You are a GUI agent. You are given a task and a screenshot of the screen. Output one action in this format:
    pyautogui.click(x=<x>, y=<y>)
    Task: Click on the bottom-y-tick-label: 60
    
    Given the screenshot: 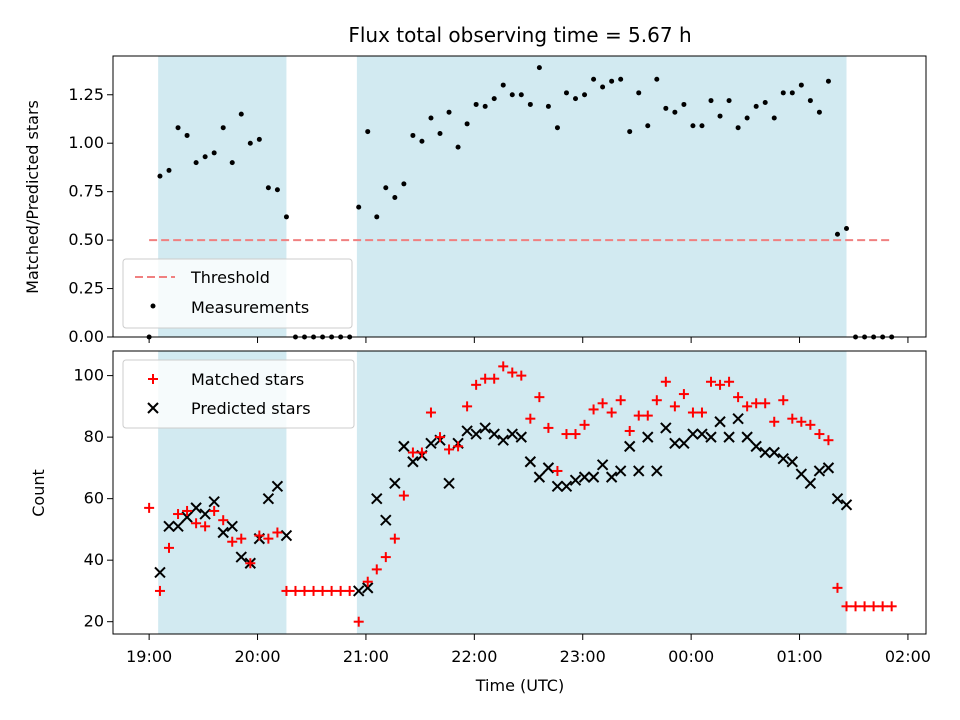 What is the action you would take?
    pyautogui.click(x=94, y=498)
    